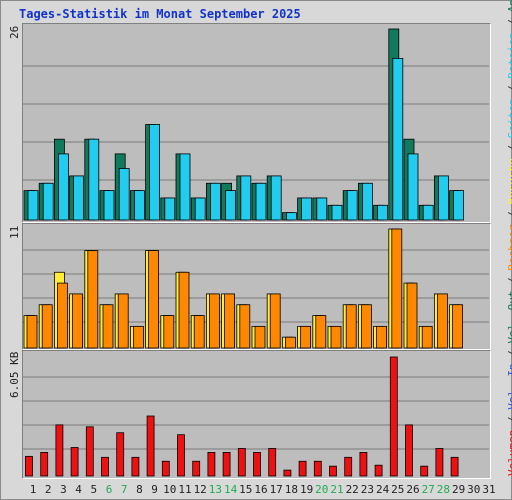 This screenshot has width=512, height=500. Describe the element at coordinates (231, 489) in the screenshot. I see `x-tick-label-14: 14` at that location.